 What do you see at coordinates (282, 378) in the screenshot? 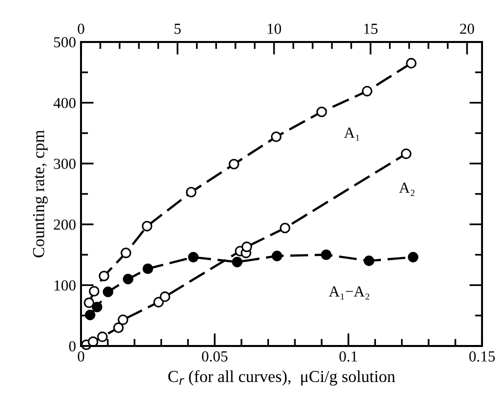
I see `x-axis-title: C$_{r}$ (for all curves), μCi/g solution` at bounding box center [282, 378].